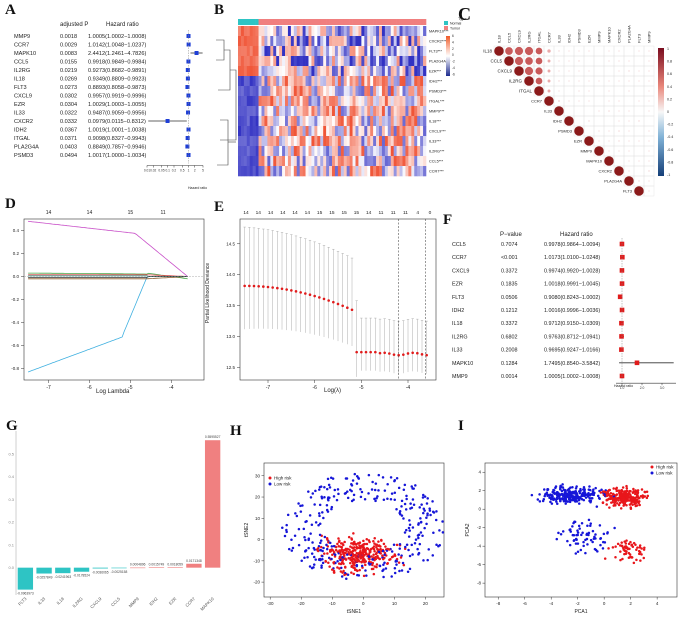  Describe the element at coordinates (395, 603) in the screenshot. I see `h-x-tick-label: 10` at that location.